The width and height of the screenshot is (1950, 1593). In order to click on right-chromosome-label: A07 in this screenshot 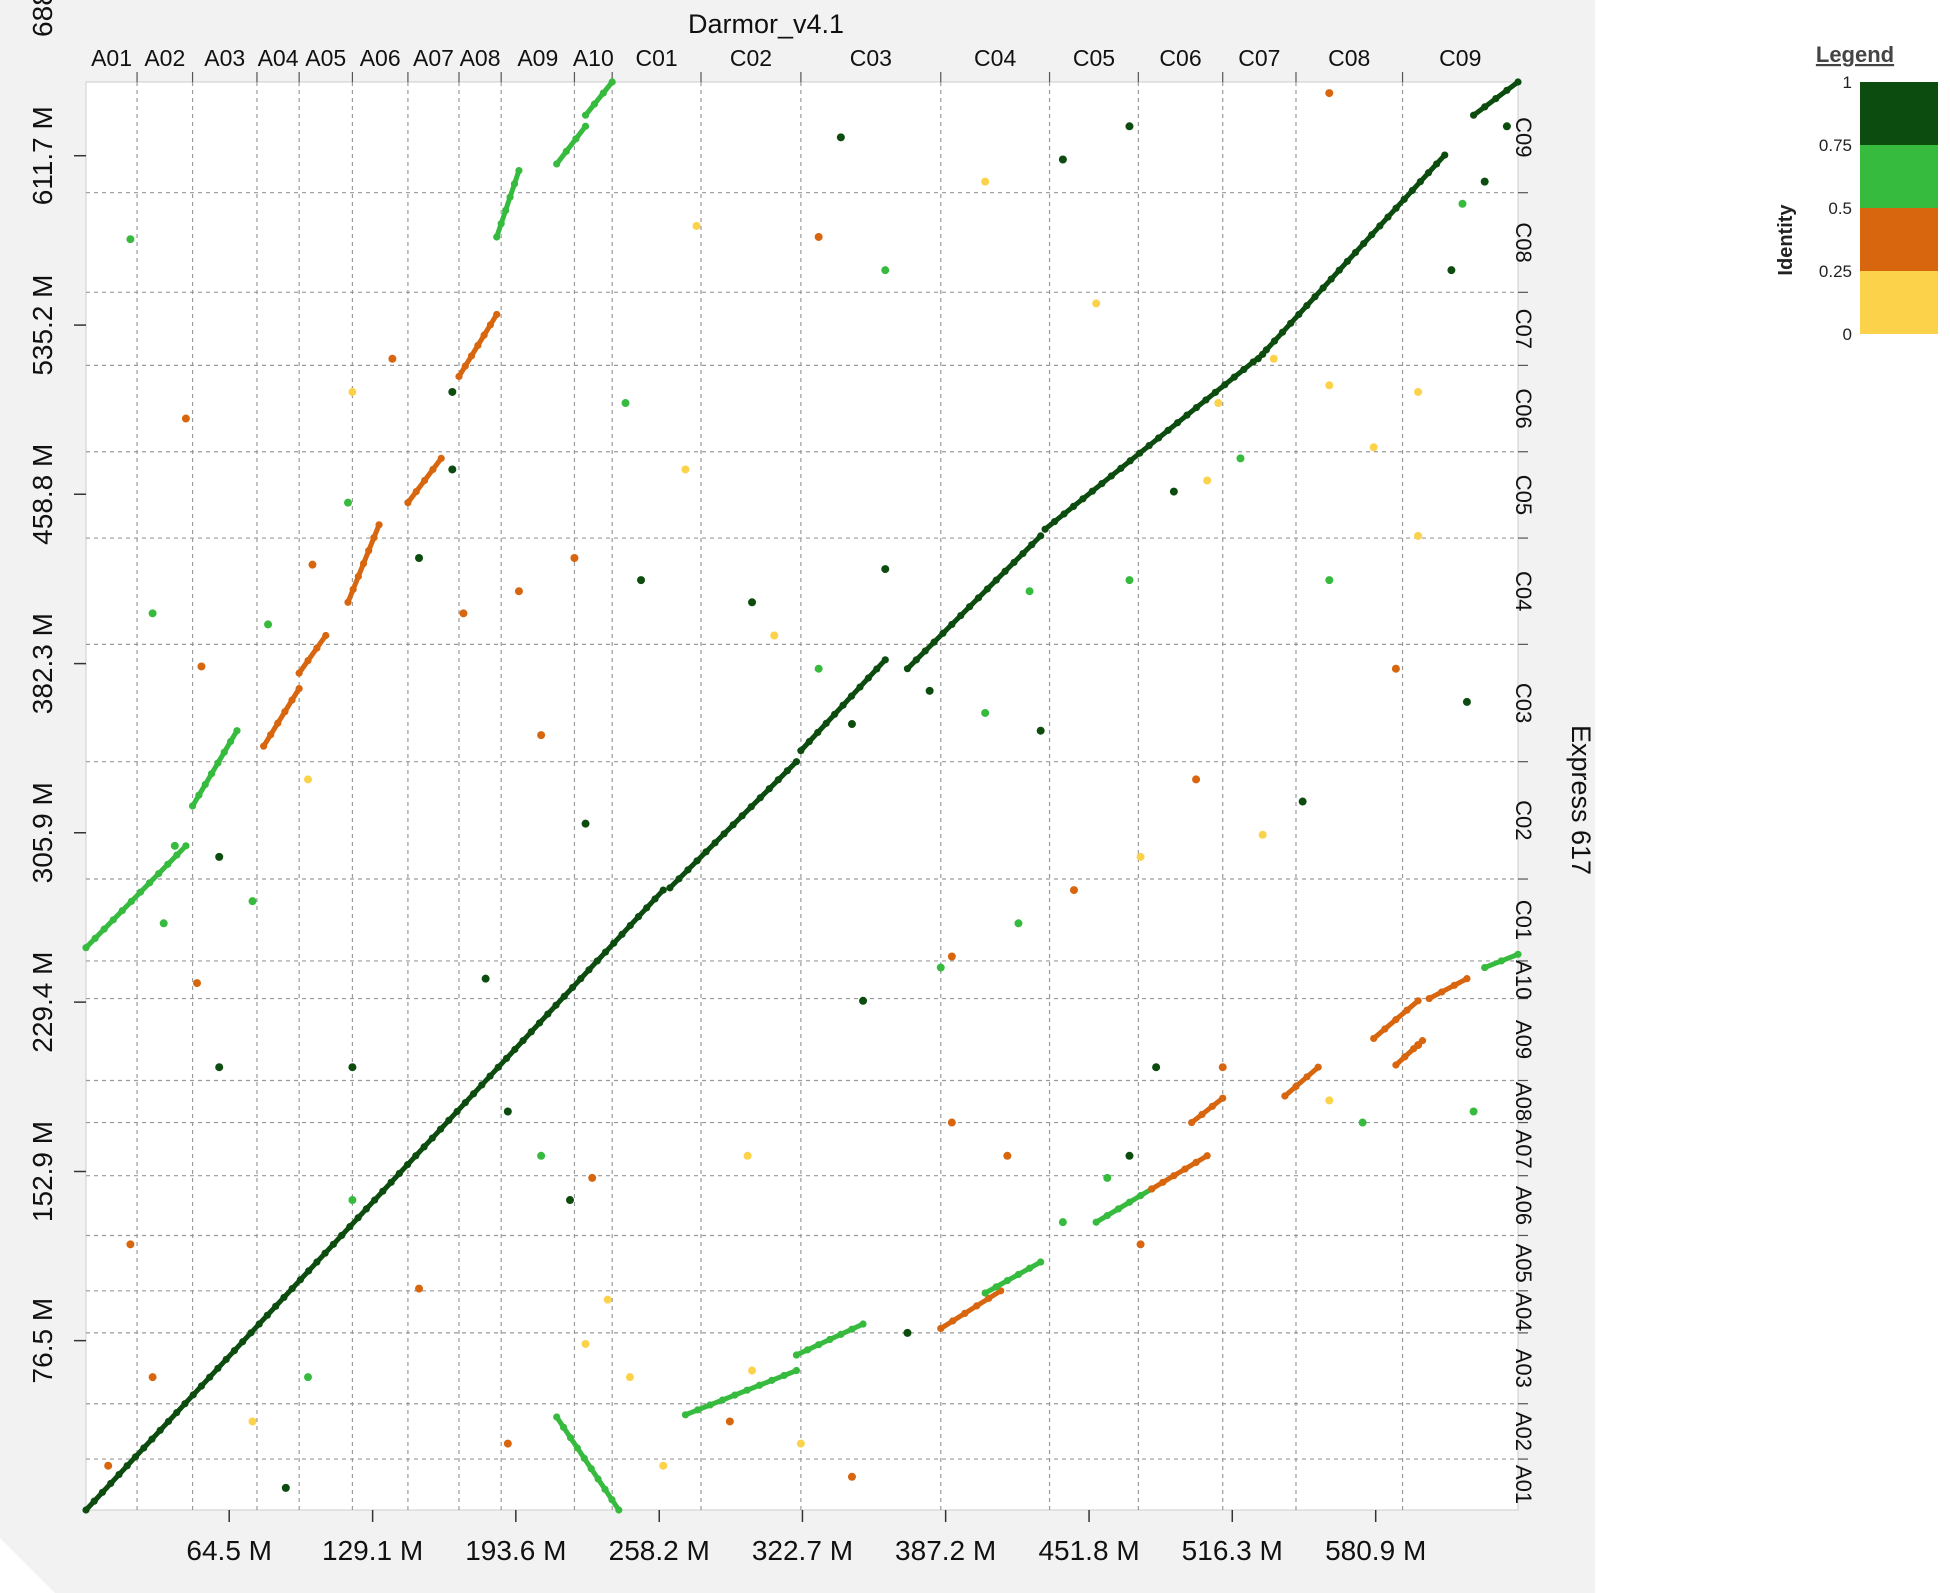, I will do `click(1523, 1149)`.